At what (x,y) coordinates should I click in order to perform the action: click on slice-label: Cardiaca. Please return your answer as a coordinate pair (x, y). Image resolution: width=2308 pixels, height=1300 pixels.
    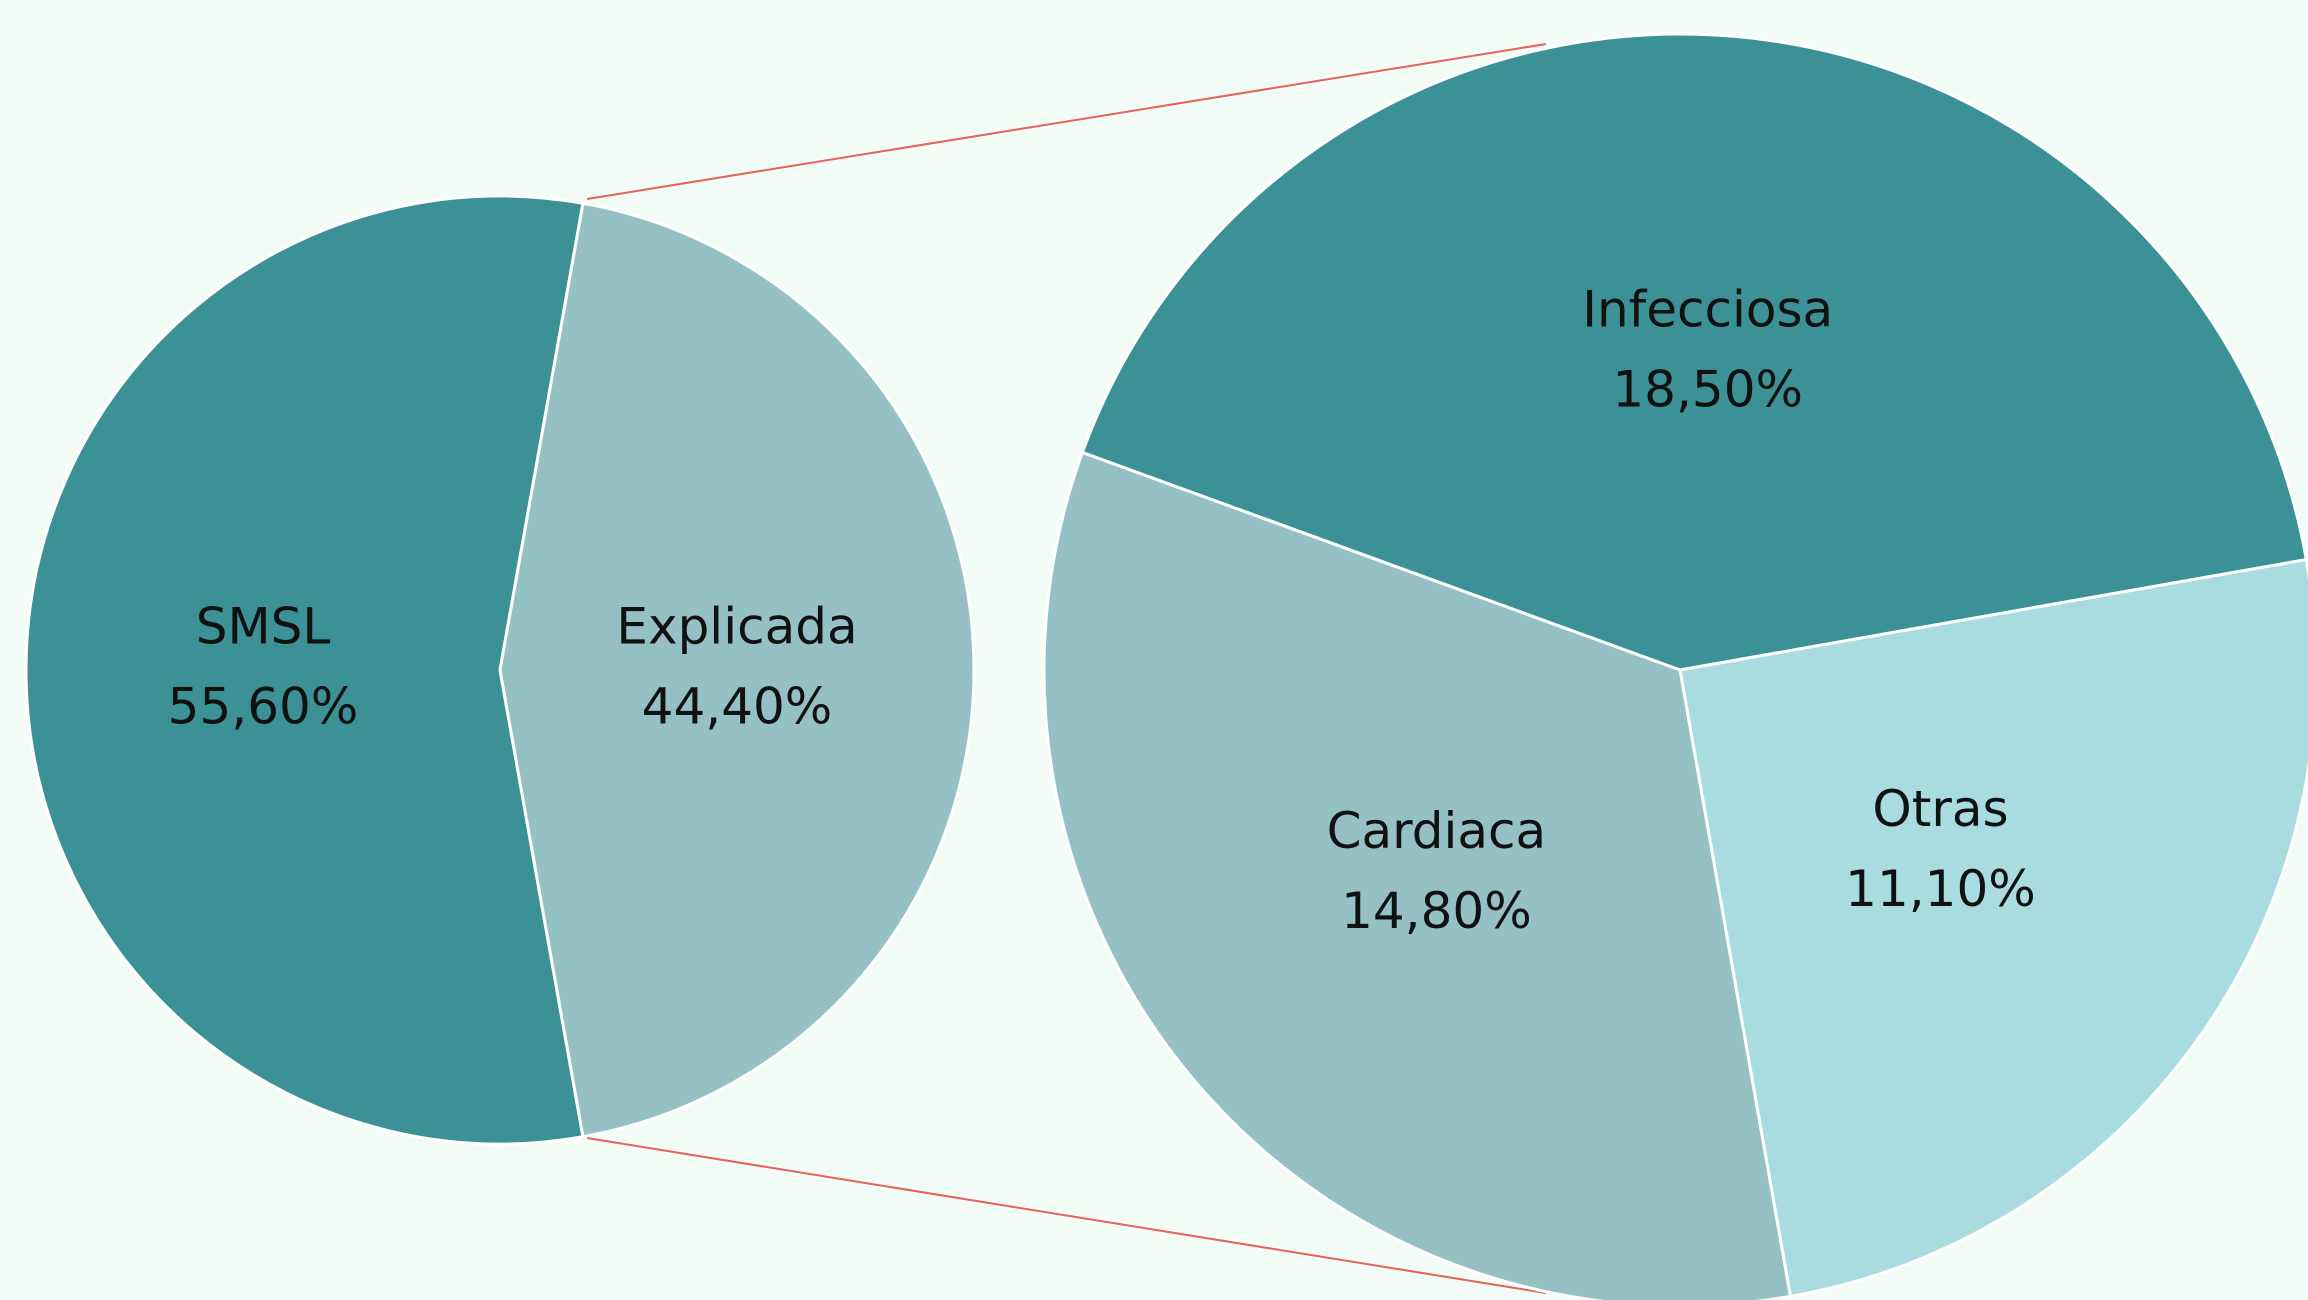
    Looking at the image, I should click on (1437, 831).